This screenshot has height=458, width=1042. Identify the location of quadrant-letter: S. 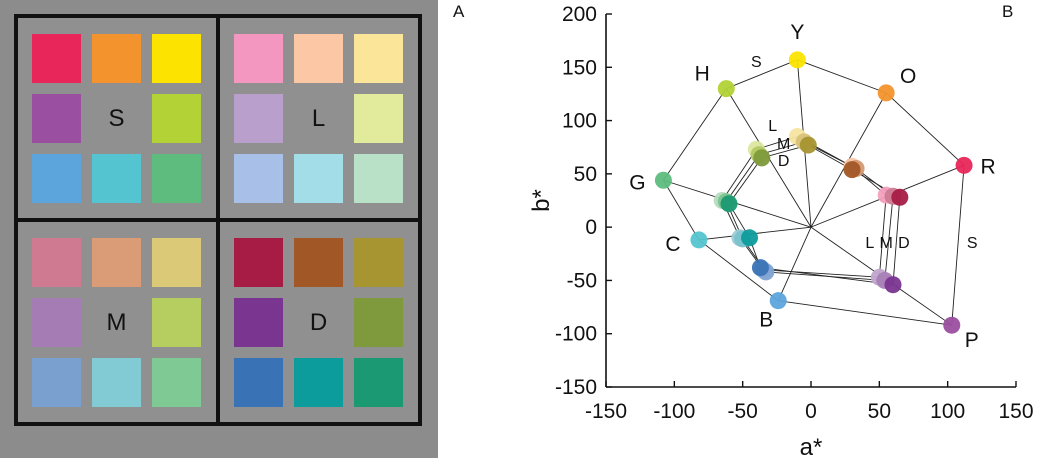
(116, 118).